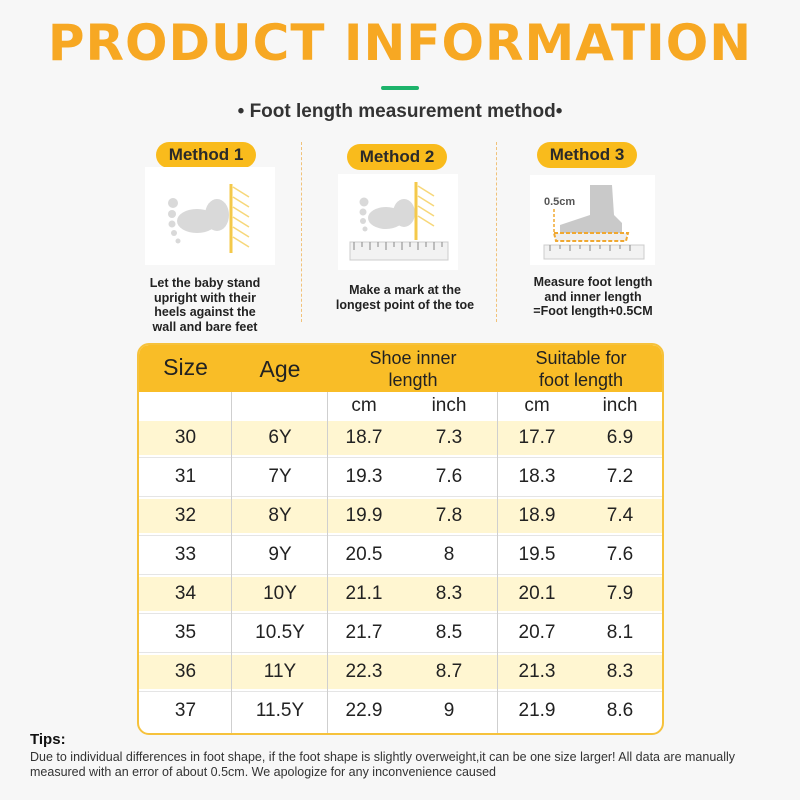  What do you see at coordinates (580, 369) in the screenshot?
I see `header-foot-length: Suitable for foot length` at bounding box center [580, 369].